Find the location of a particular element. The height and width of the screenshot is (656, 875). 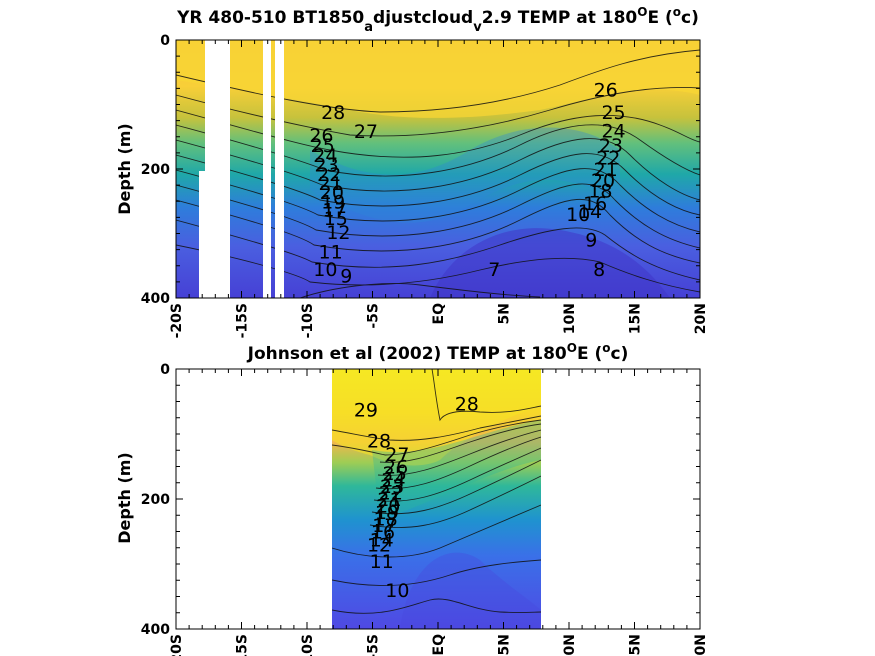

top-contour-label: 18 is located at coordinates (600, 191).